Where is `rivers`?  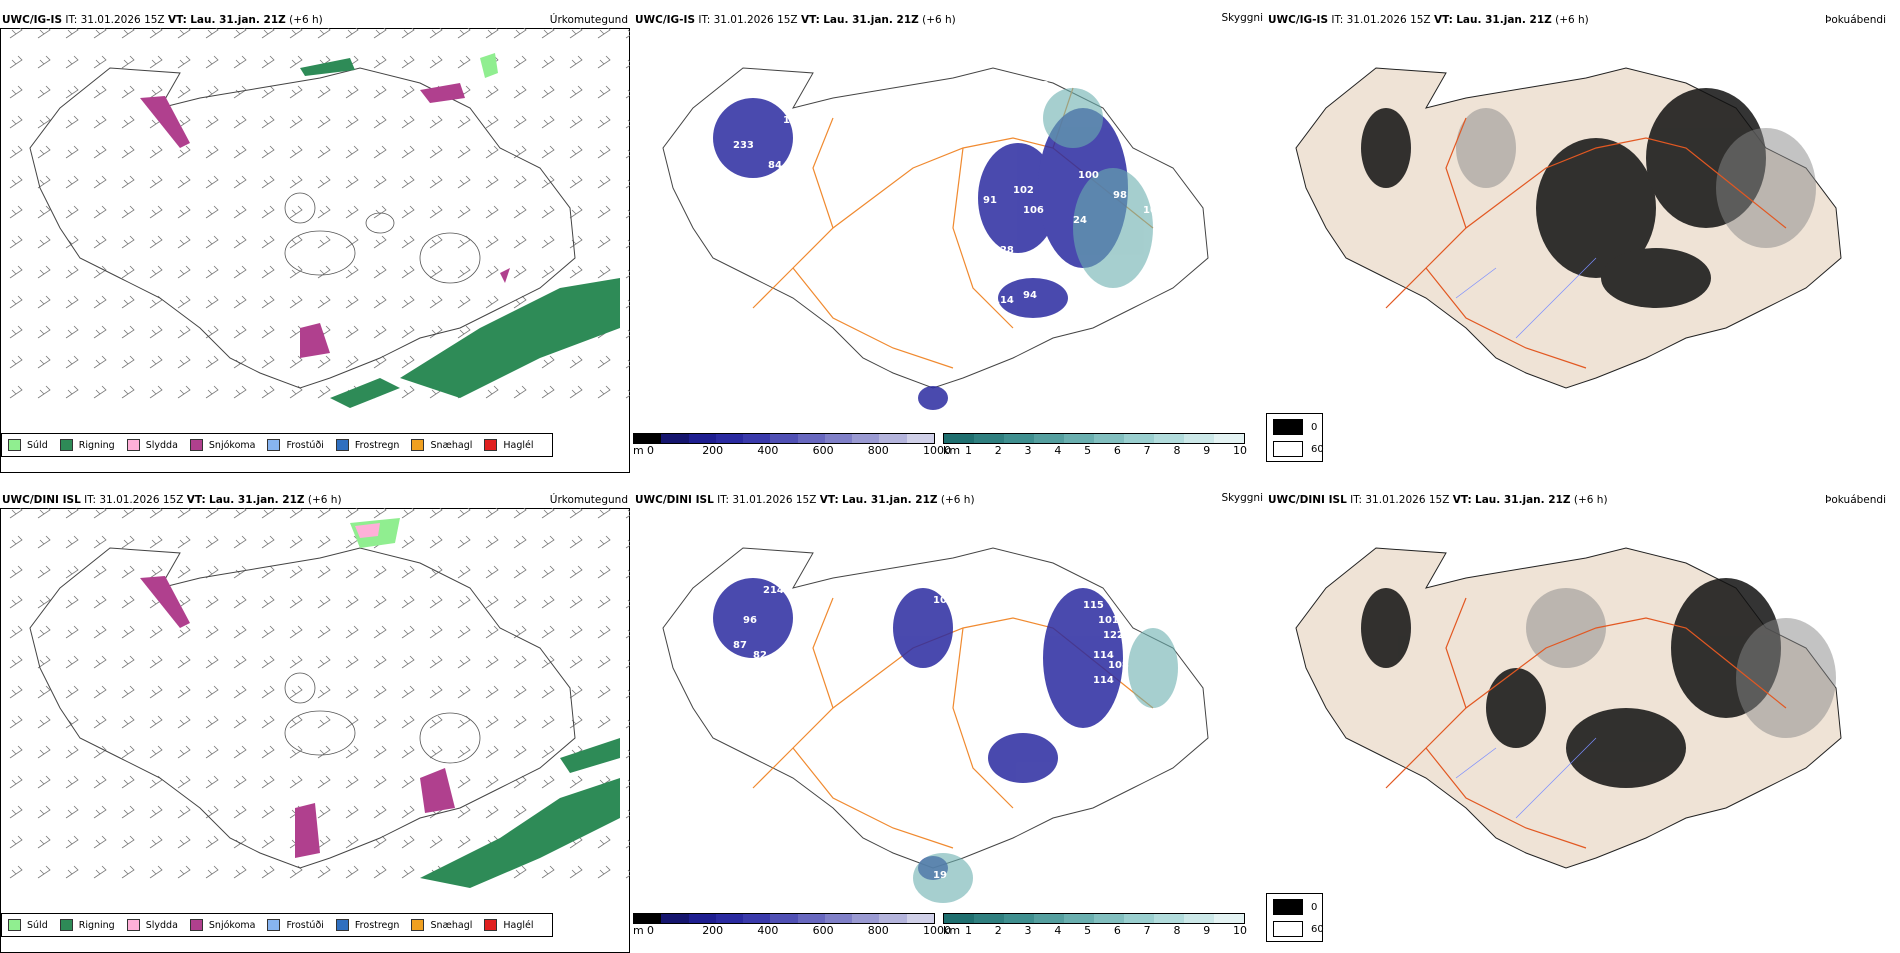 rivers is located at coordinates (1526, 298).